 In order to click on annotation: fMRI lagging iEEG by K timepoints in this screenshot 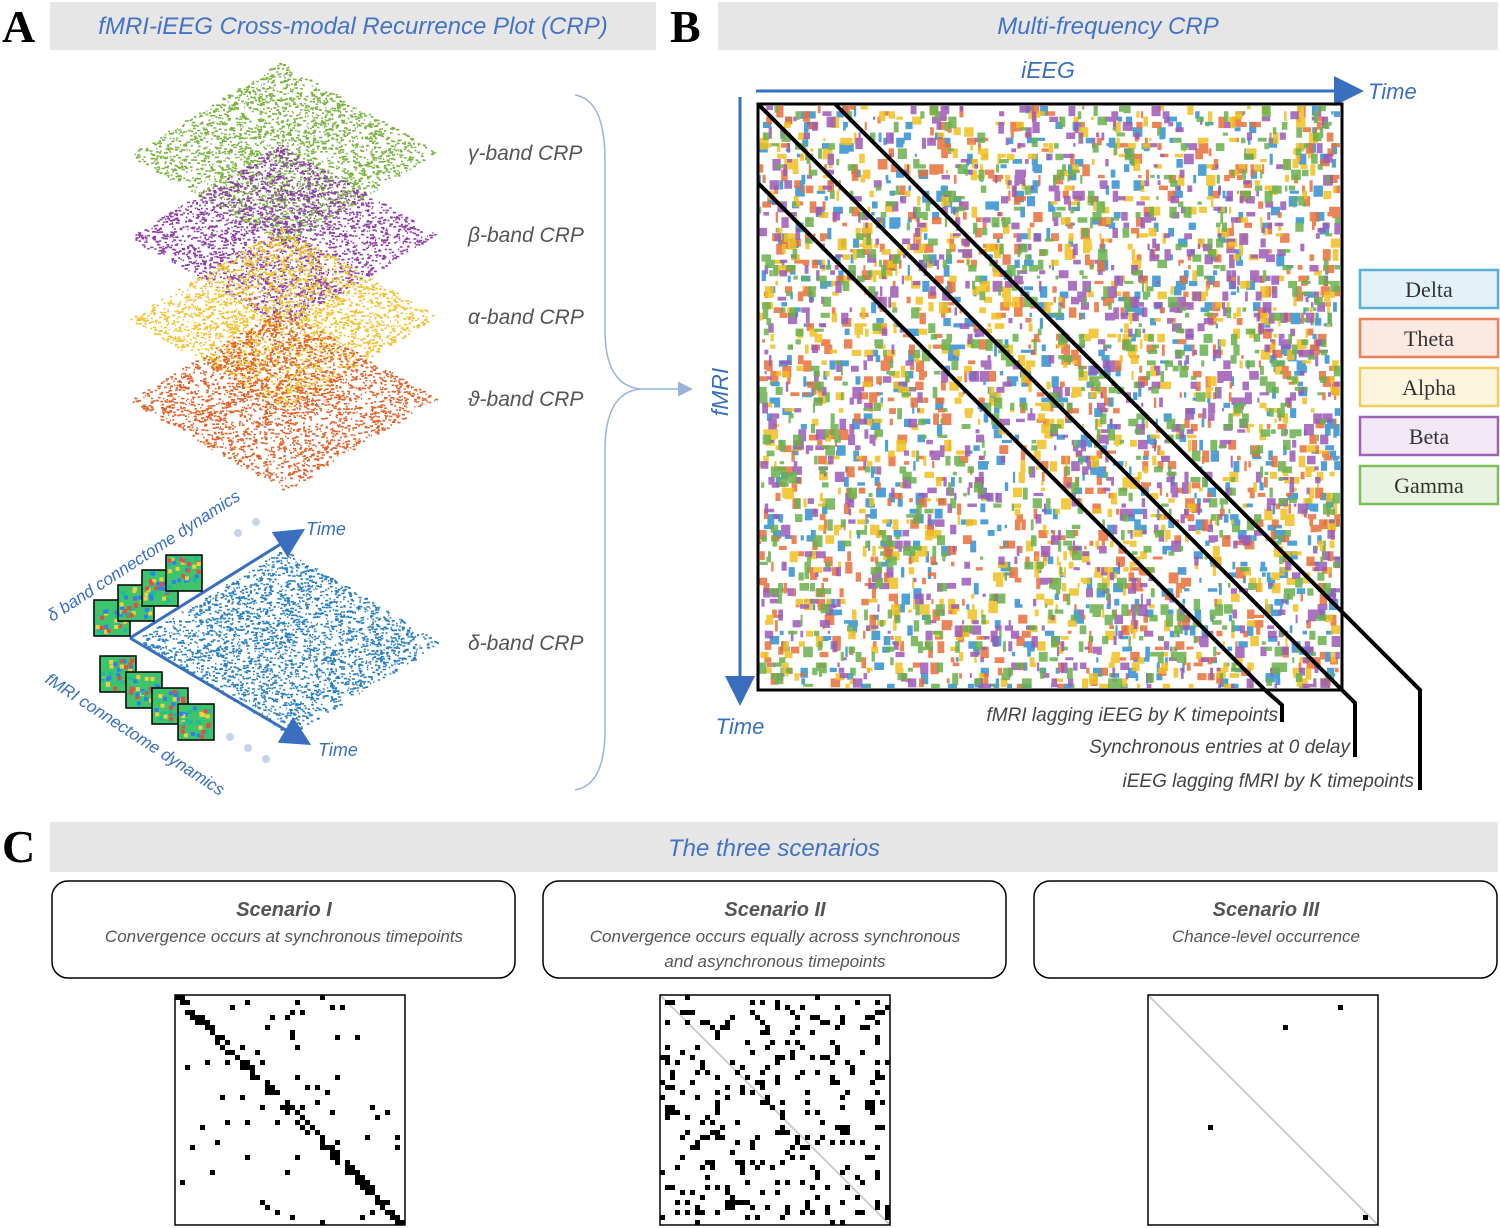, I will do `click(1133, 715)`.